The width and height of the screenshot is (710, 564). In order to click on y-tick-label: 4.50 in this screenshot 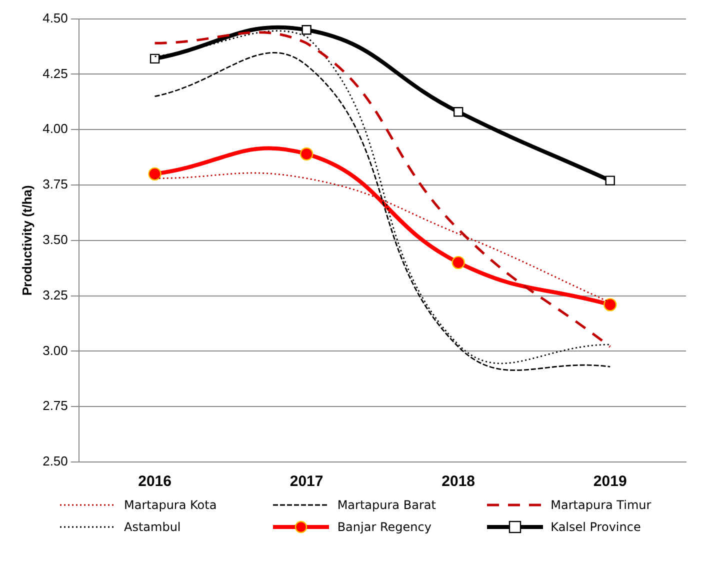, I will do `click(55, 18)`.